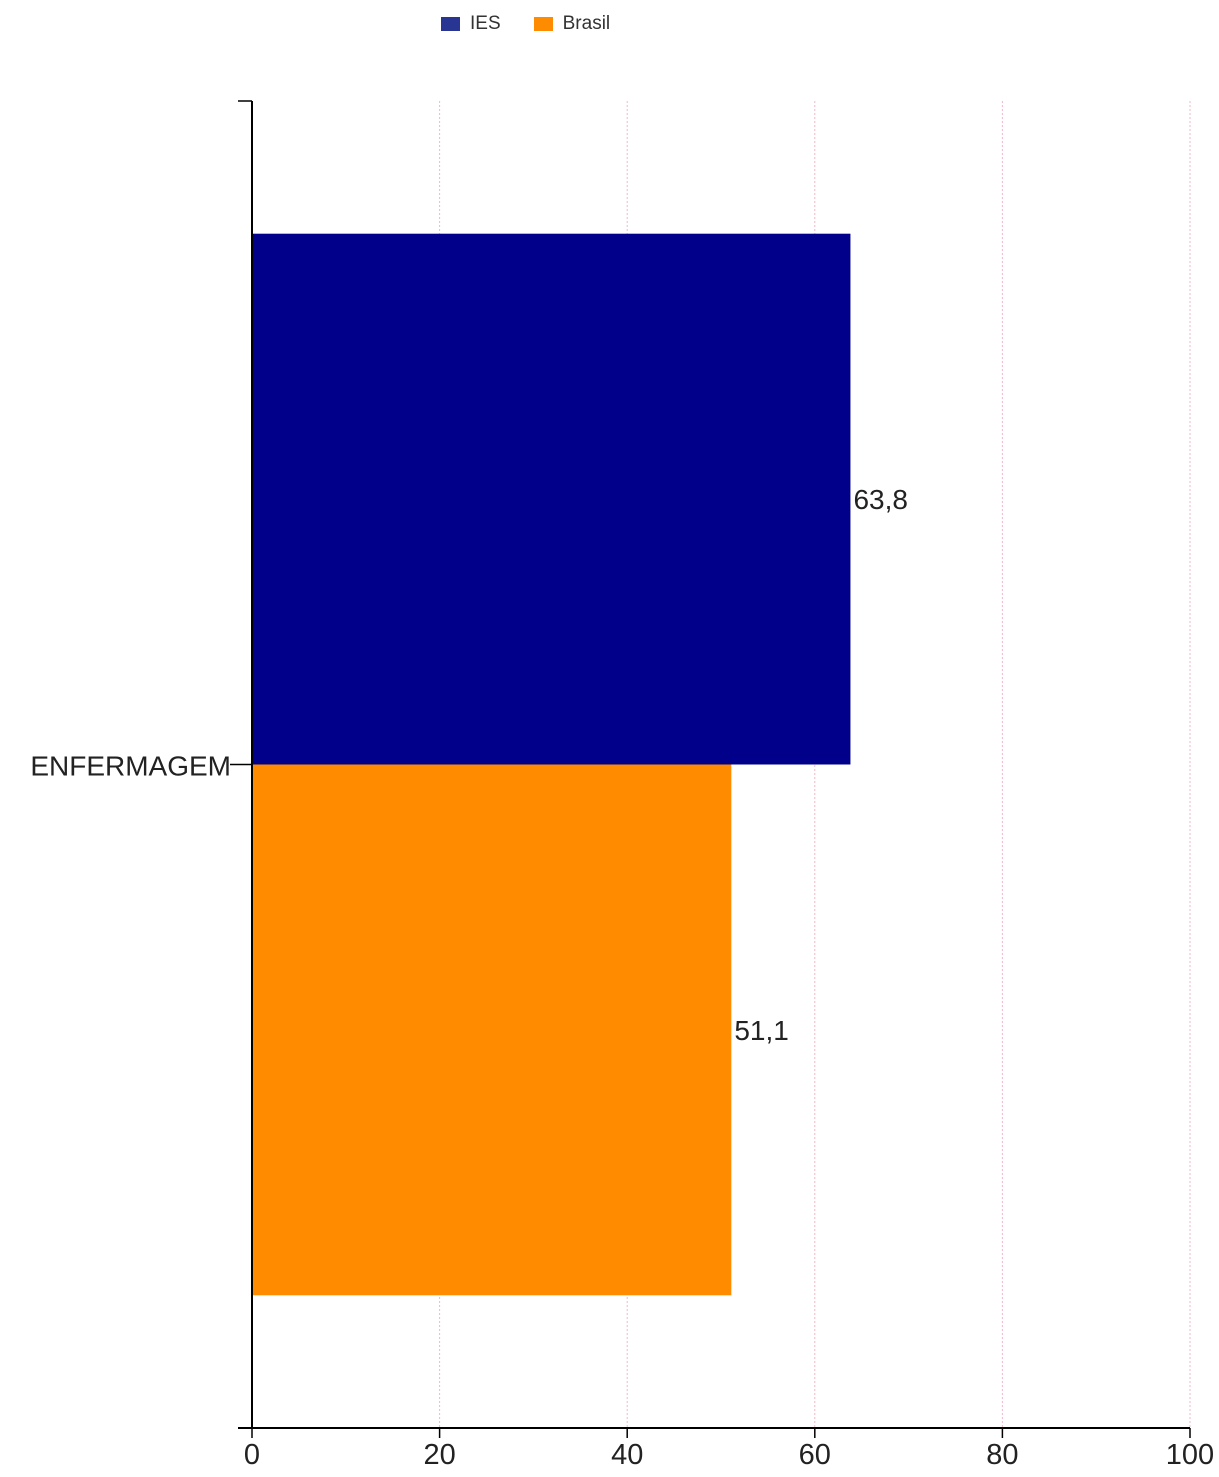 This screenshot has width=1219, height=1477. What do you see at coordinates (439, 1455) in the screenshot?
I see `x-tick-label-20: 20` at bounding box center [439, 1455].